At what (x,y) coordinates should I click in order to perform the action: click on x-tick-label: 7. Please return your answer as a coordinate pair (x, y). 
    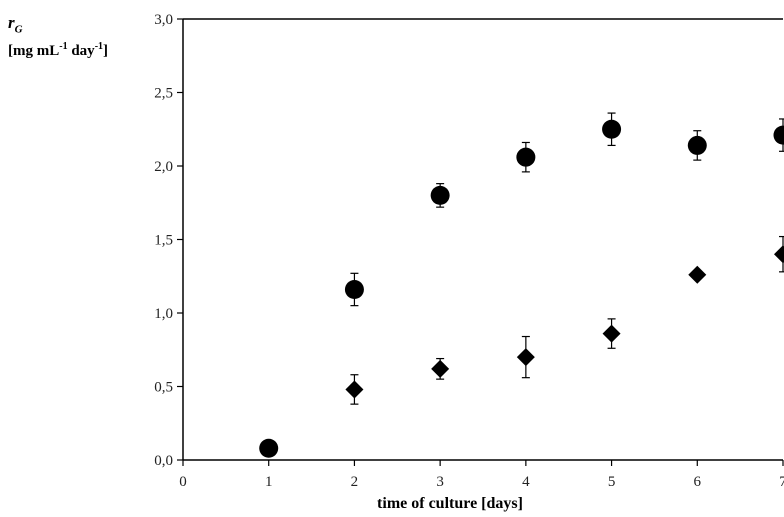
    Looking at the image, I should click on (781, 482).